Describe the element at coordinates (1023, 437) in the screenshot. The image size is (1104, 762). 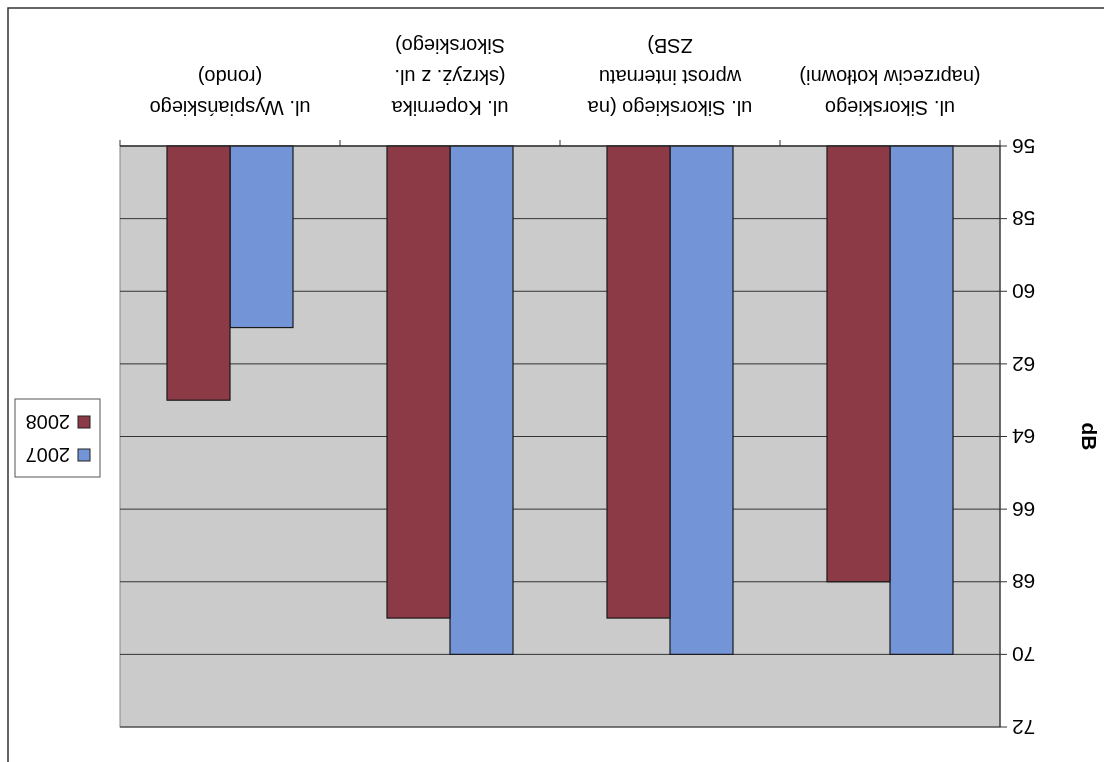
I see `y-tick-label: 64` at that location.